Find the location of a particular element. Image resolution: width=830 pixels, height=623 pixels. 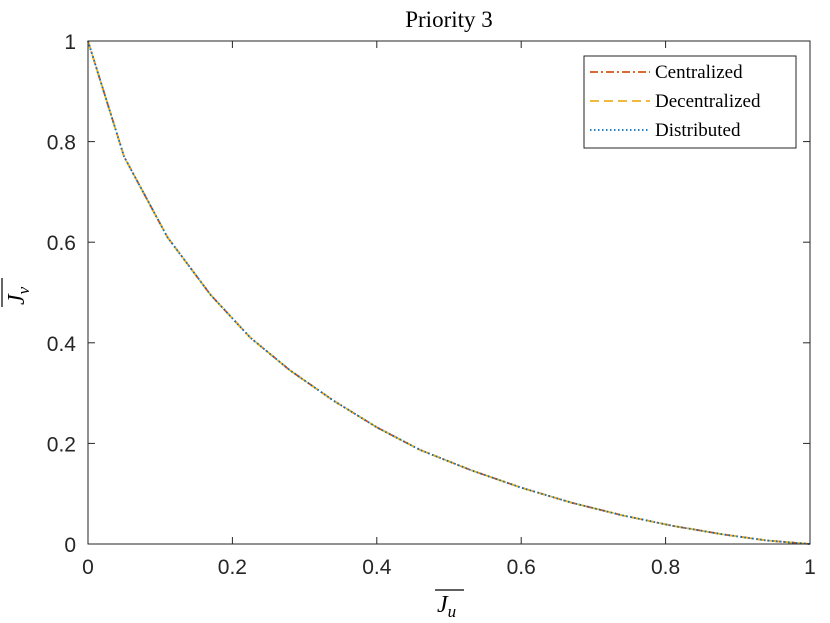

x-label-subscript: u is located at coordinates (452, 611).